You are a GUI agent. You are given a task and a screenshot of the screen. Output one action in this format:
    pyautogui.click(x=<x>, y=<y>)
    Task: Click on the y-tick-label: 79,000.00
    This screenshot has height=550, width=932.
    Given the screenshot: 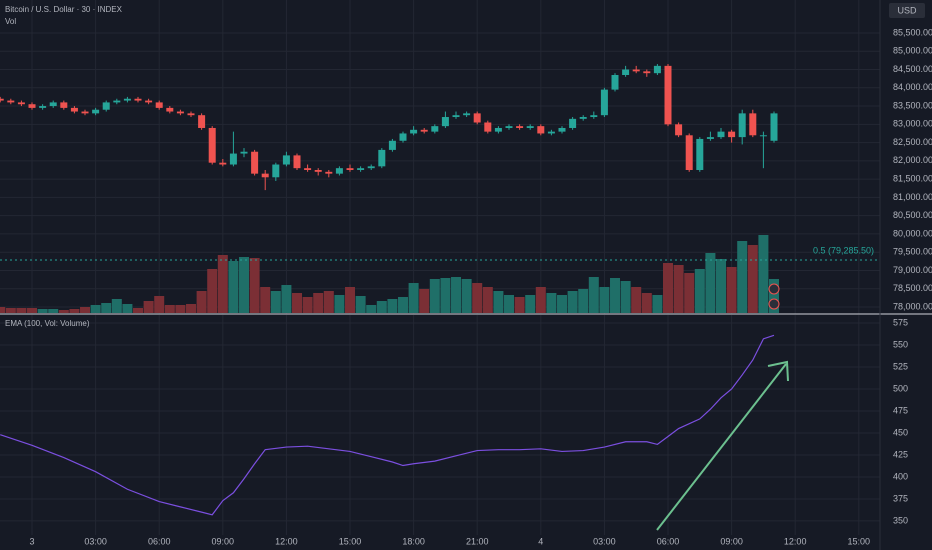 What is the action you would take?
    pyautogui.click(x=912, y=270)
    